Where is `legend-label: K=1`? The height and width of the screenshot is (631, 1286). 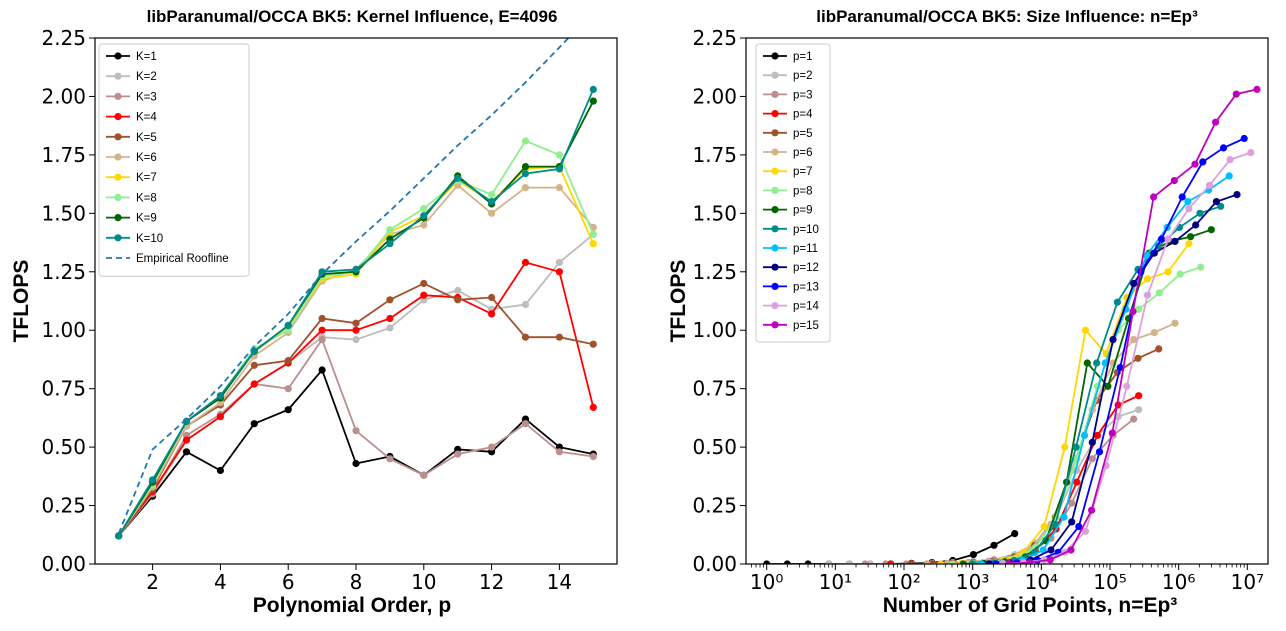 legend-label: K=1 is located at coordinates (146, 57).